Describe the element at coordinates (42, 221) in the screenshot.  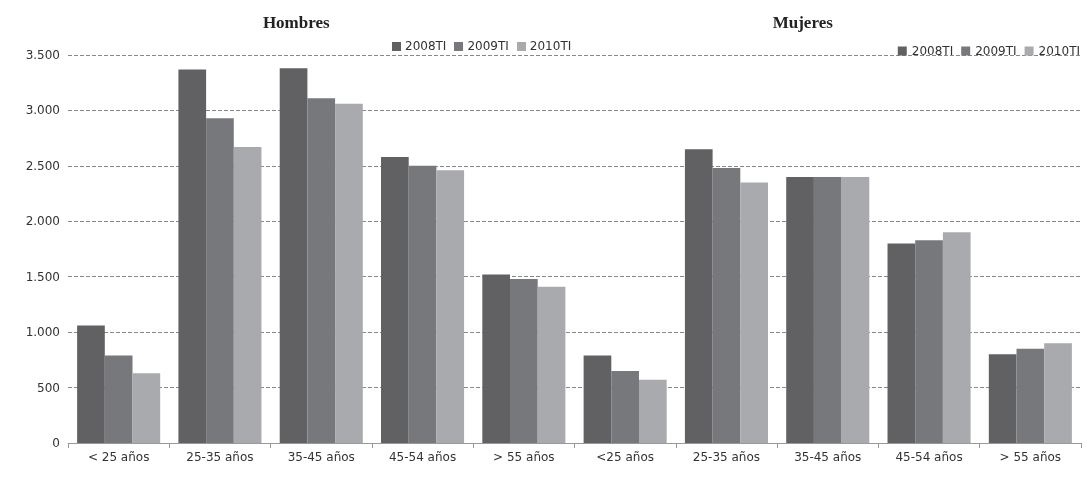
I see `y-tick-label: 2.000` at that location.